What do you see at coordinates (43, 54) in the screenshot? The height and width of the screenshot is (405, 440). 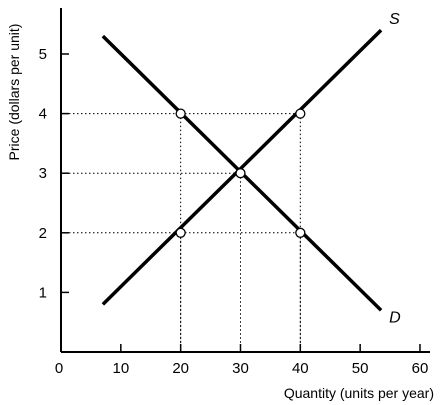 I see `y-tick-label: 5` at bounding box center [43, 54].